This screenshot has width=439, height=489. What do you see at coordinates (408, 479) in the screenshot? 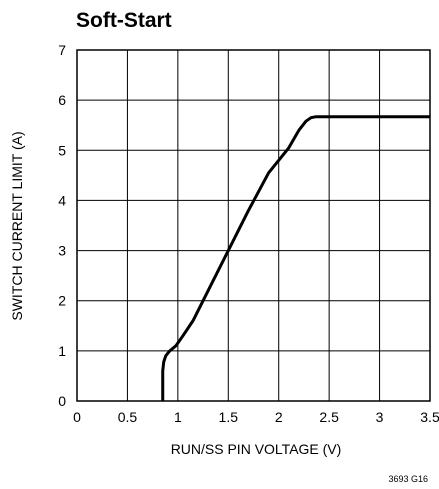
I see `figure-id: 3693 G16` at bounding box center [408, 479].